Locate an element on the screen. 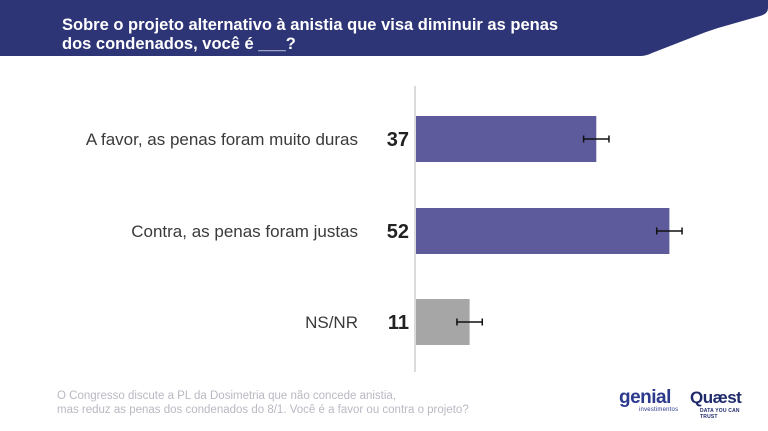 Image resolution: width=768 pixels, height=431 pixels. category-label: Contra, as penas foram justas is located at coordinates (244, 231).